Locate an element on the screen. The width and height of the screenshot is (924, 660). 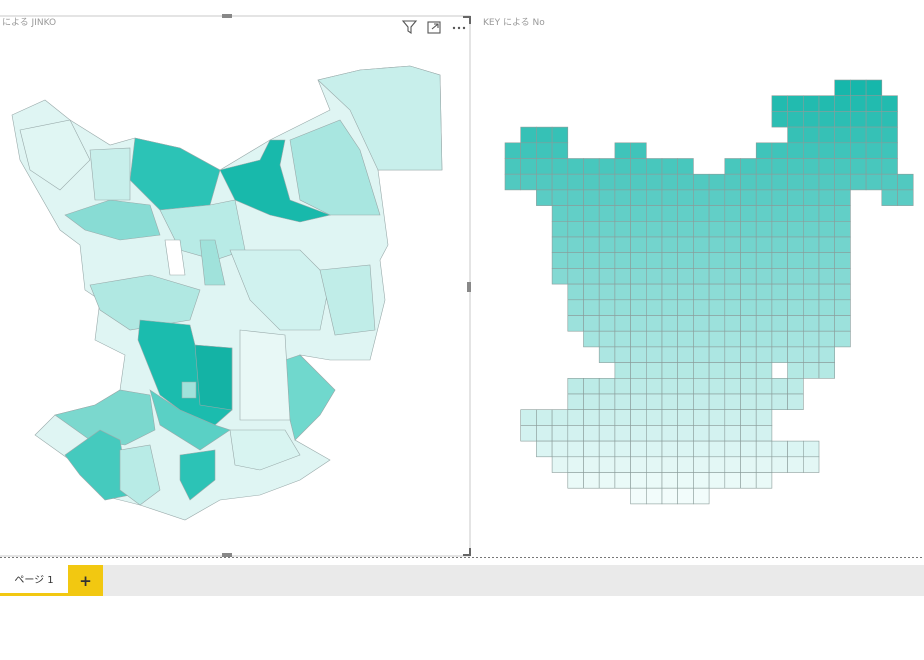
add-page-label: + is located at coordinates (85, 581).